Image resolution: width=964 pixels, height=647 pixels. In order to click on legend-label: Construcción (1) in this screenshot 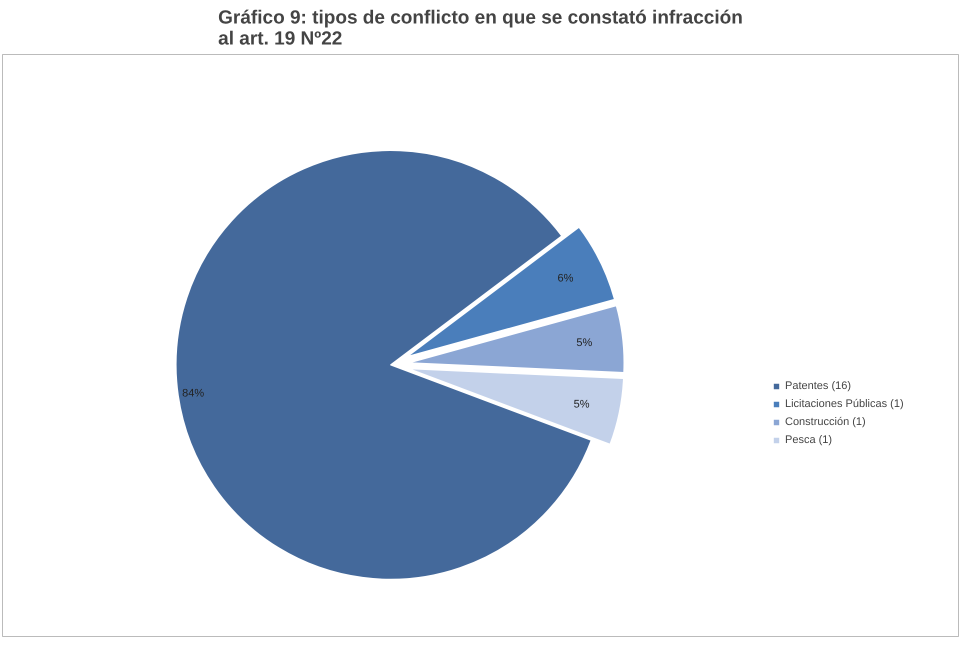, I will do `click(825, 422)`.